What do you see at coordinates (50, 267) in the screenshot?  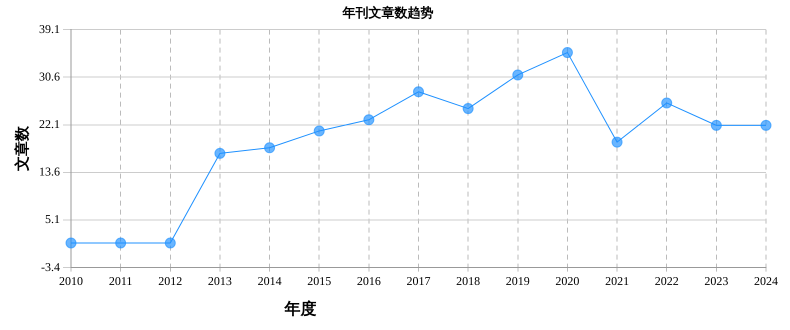 I see `y-tick-label: -3.4` at bounding box center [50, 267].